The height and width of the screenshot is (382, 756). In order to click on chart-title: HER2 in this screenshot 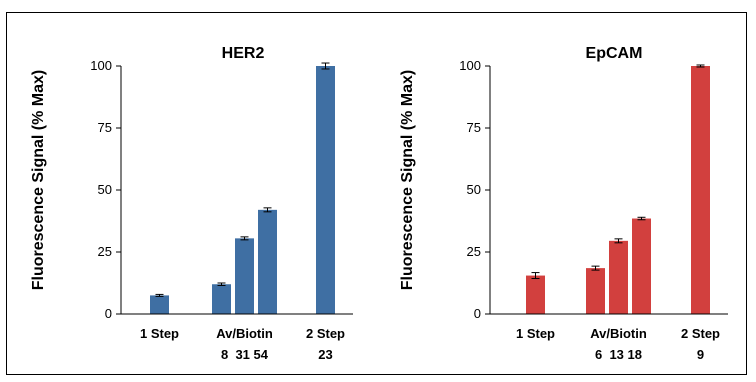, I will do `click(243, 53)`.